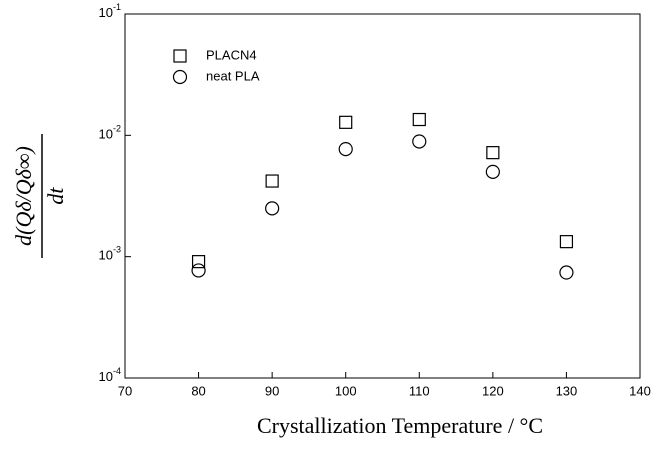 The width and height of the screenshot is (652, 449). Describe the element at coordinates (23, 196) in the screenshot. I see `y-label-numerator: d(Qδ/Qδ∞)` at that location.